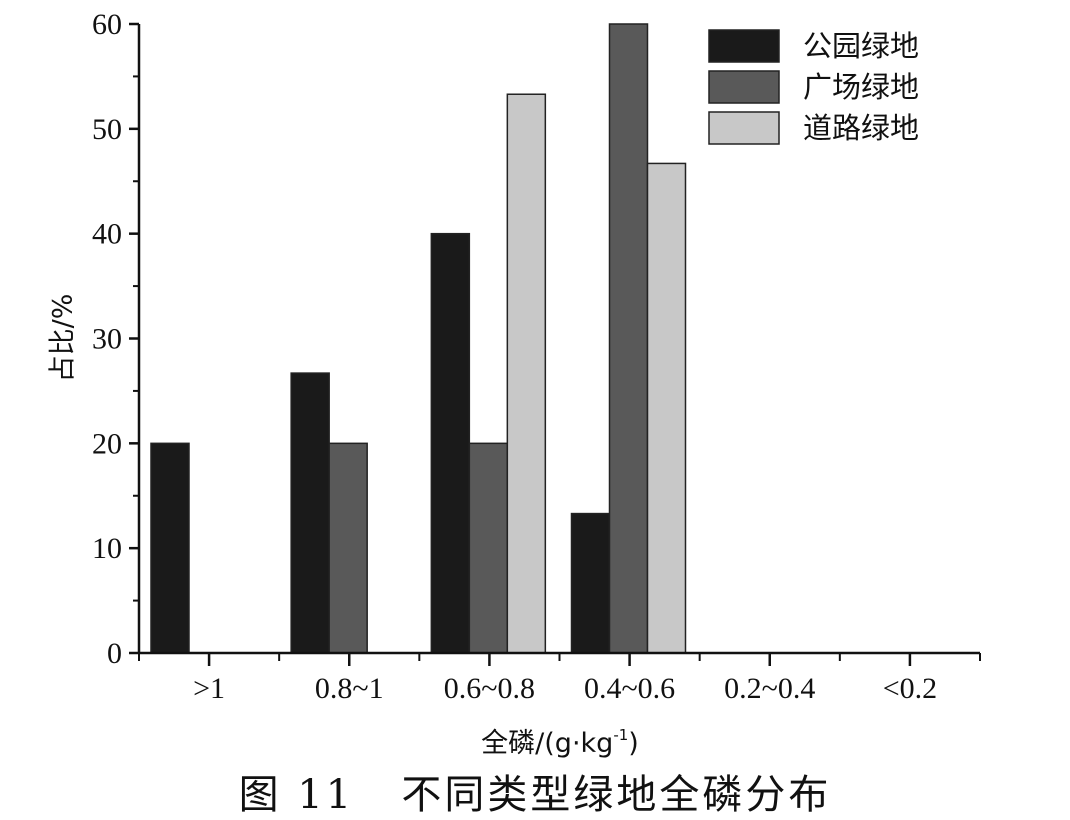  I want to click on x-tick-label: 0.6~0.8, so click(489, 688).